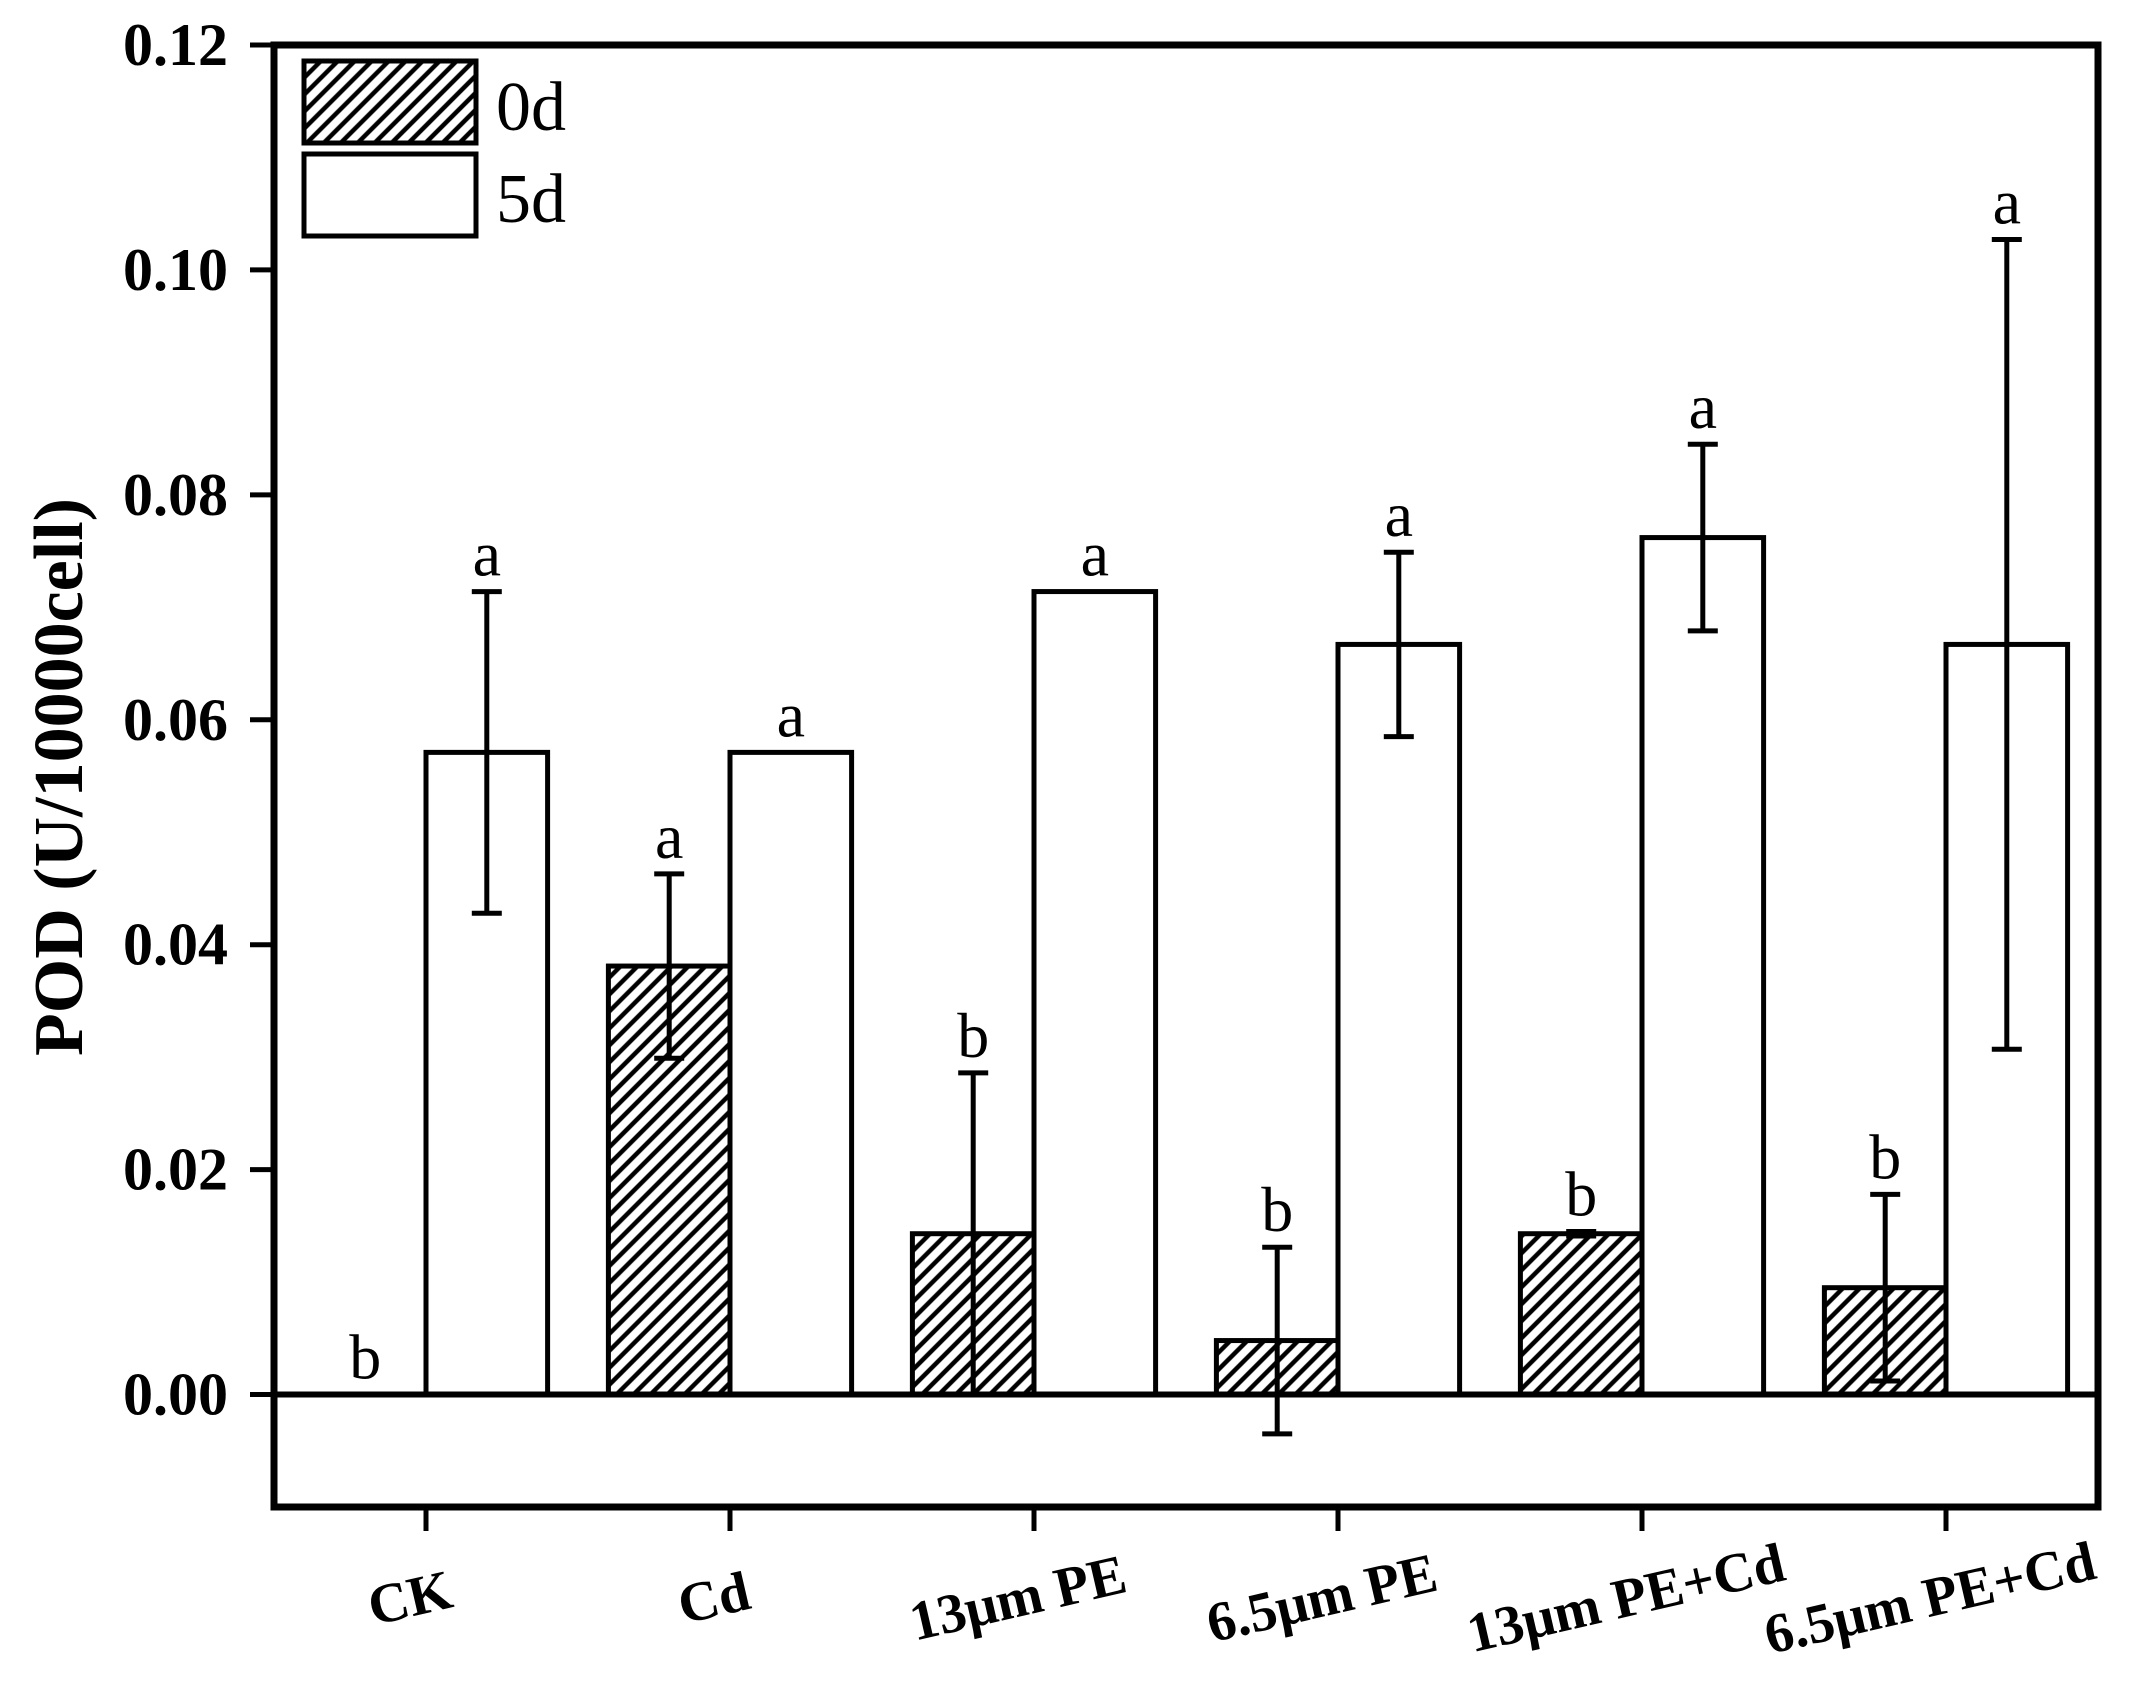  I want to click on bar-0d-13um-pe-cd, so click(1581, 1314).